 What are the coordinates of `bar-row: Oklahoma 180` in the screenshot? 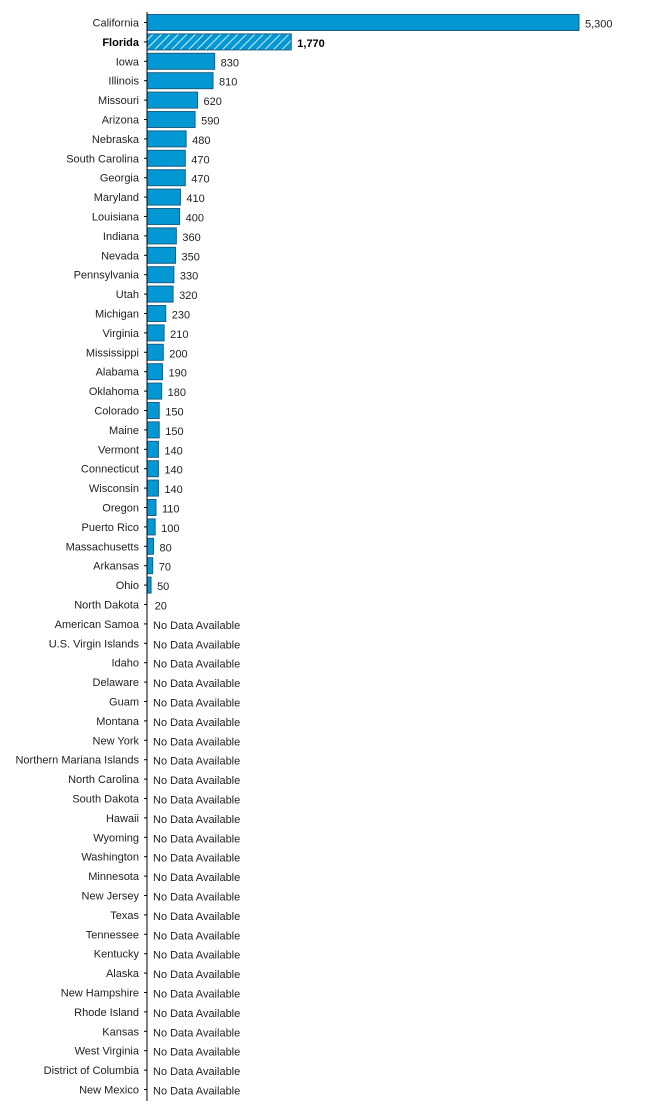 It's located at (137, 391).